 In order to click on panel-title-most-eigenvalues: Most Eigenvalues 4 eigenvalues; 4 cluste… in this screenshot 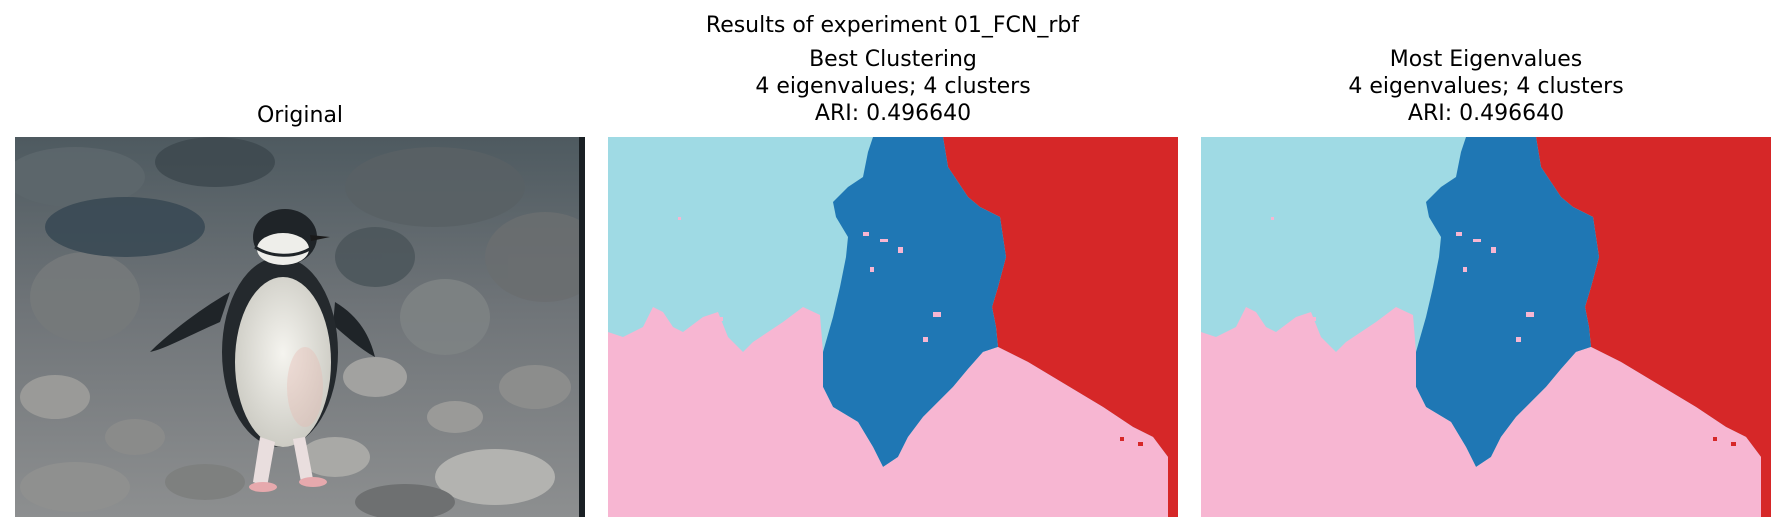, I will do `click(1486, 86)`.